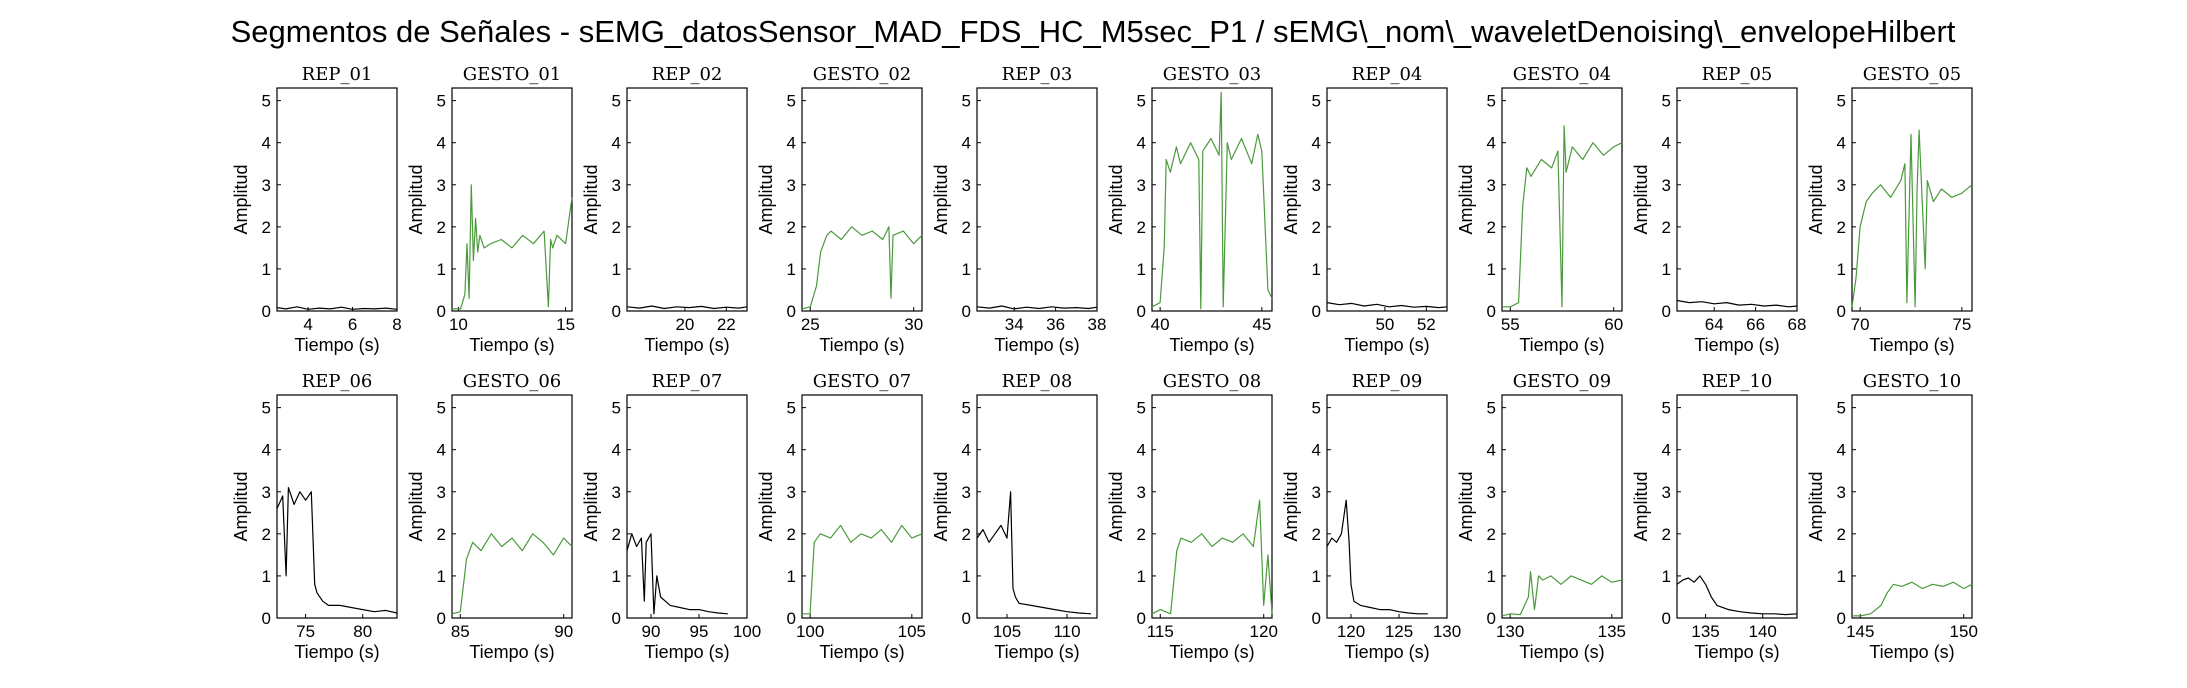  What do you see at coordinates (1510, 324) in the screenshot?
I see `x-tick-label: 55` at bounding box center [1510, 324].